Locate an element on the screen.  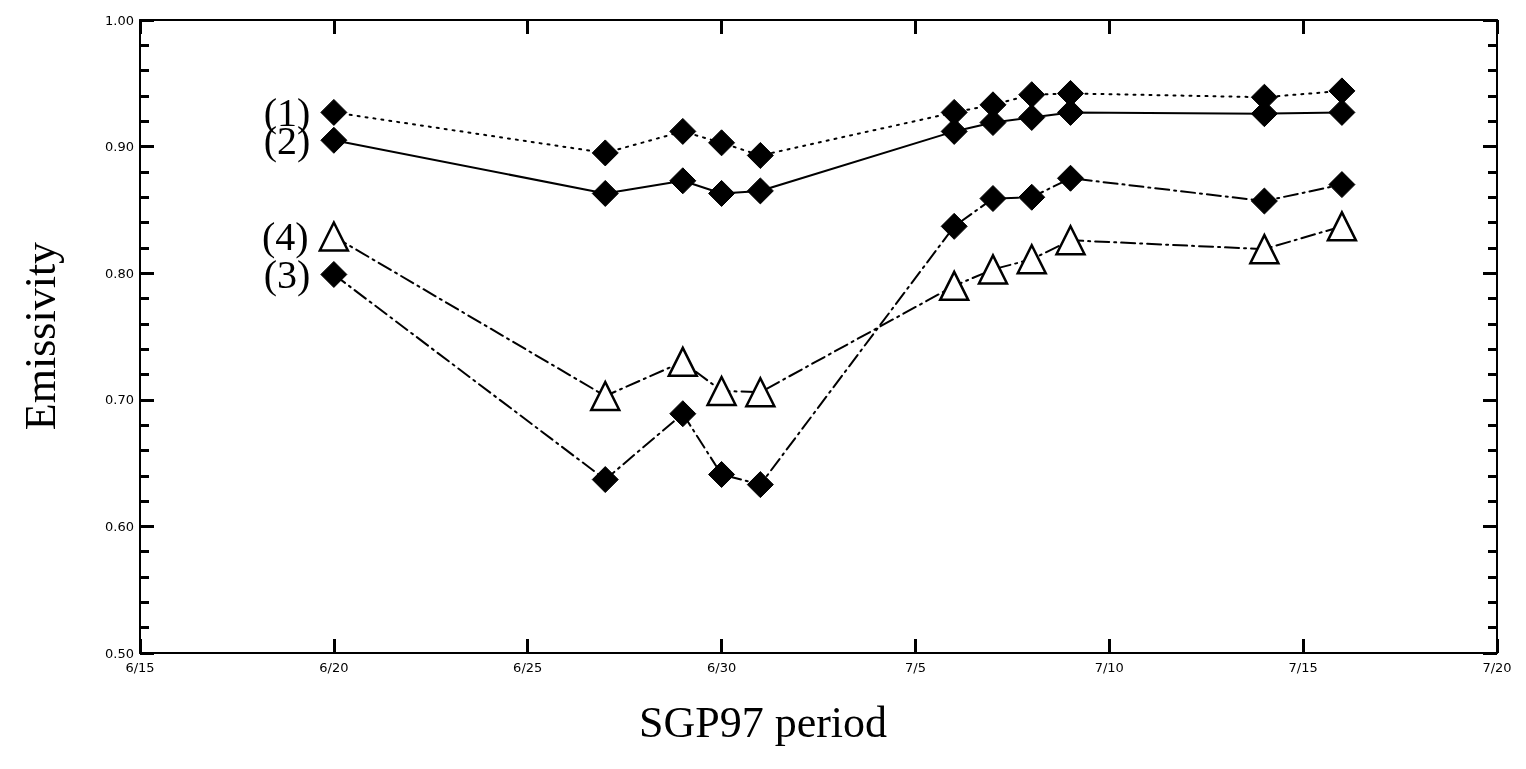
x-tick-label: 6/30 is located at coordinates (721, 667).